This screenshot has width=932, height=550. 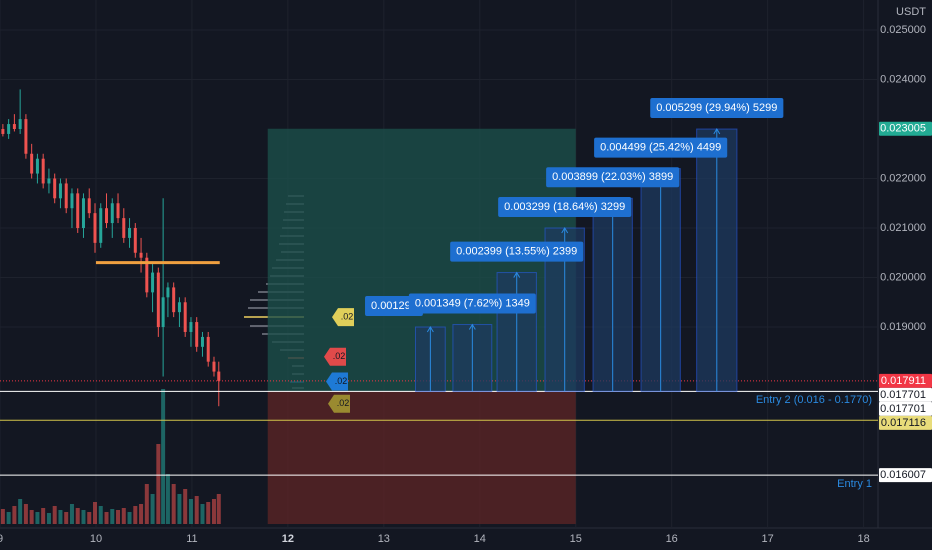 What do you see at coordinates (517, 251) in the screenshot?
I see `target-label: 0.002399 (13.55%) 2399` at bounding box center [517, 251].